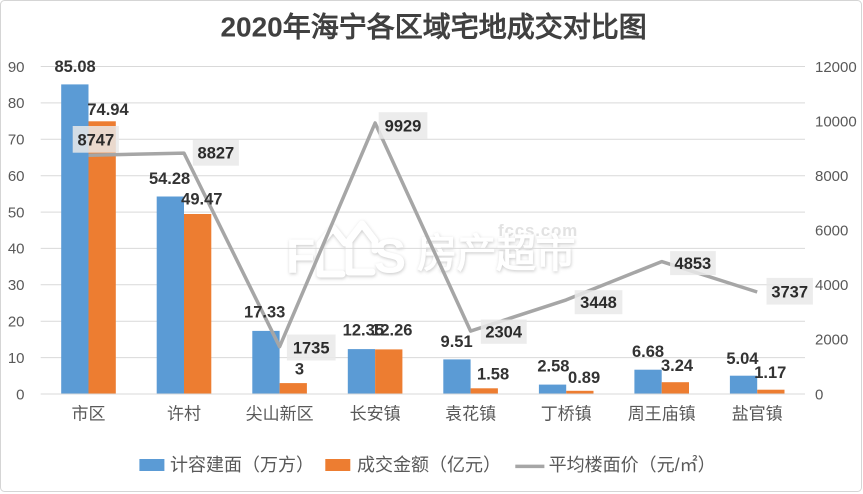 The width and height of the screenshot is (863, 494). Describe the element at coordinates (242, 465) in the screenshot. I see `svg-text: 计容建面（万方）` at that location.